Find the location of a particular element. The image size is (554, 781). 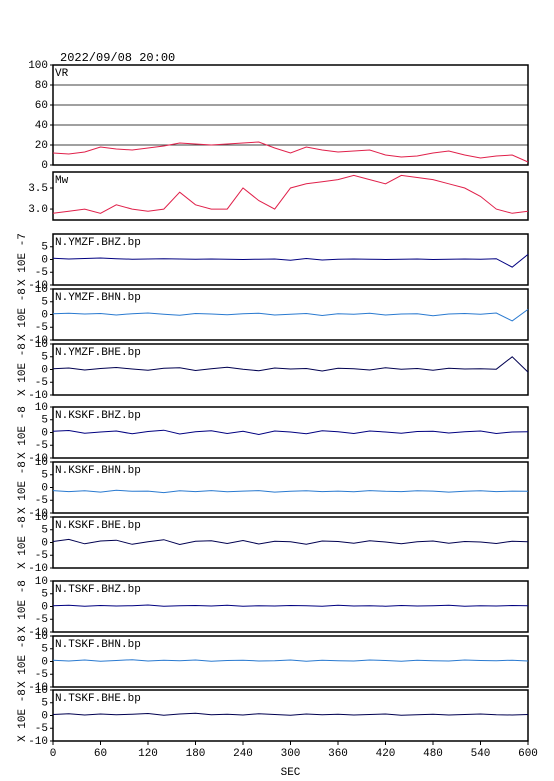

x-tick-label: 300 is located at coordinates (291, 754).